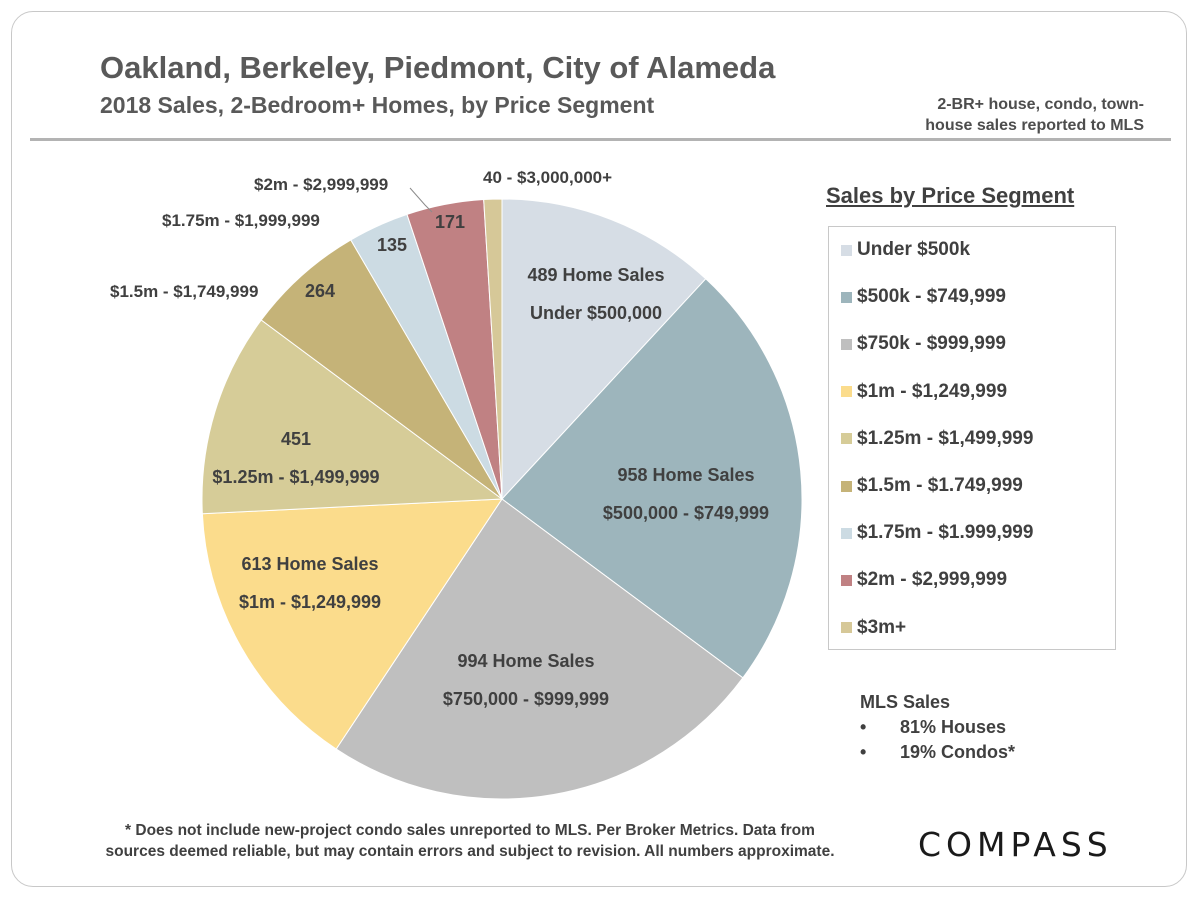  Describe the element at coordinates (686, 513) in the screenshot. I see `slice-data-label: $500,000 - $749,999` at that location.